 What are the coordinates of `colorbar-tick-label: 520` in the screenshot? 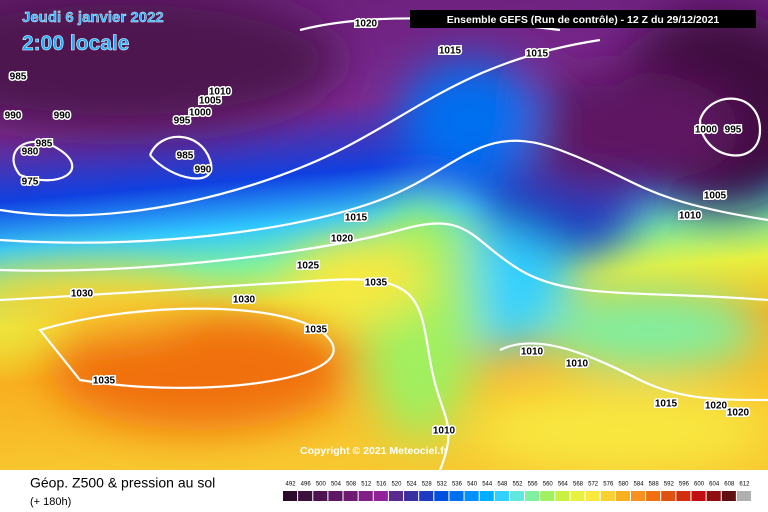 It's located at (396, 485).